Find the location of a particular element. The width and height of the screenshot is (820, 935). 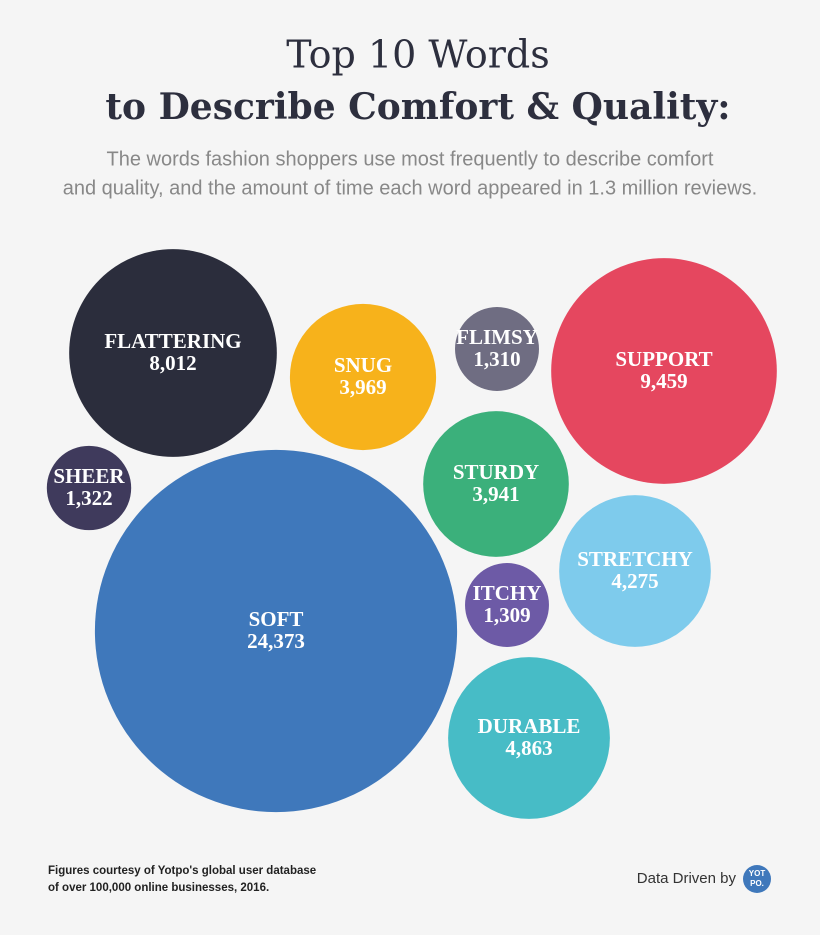

bubble-label: FLIMSY is located at coordinates (497, 337).